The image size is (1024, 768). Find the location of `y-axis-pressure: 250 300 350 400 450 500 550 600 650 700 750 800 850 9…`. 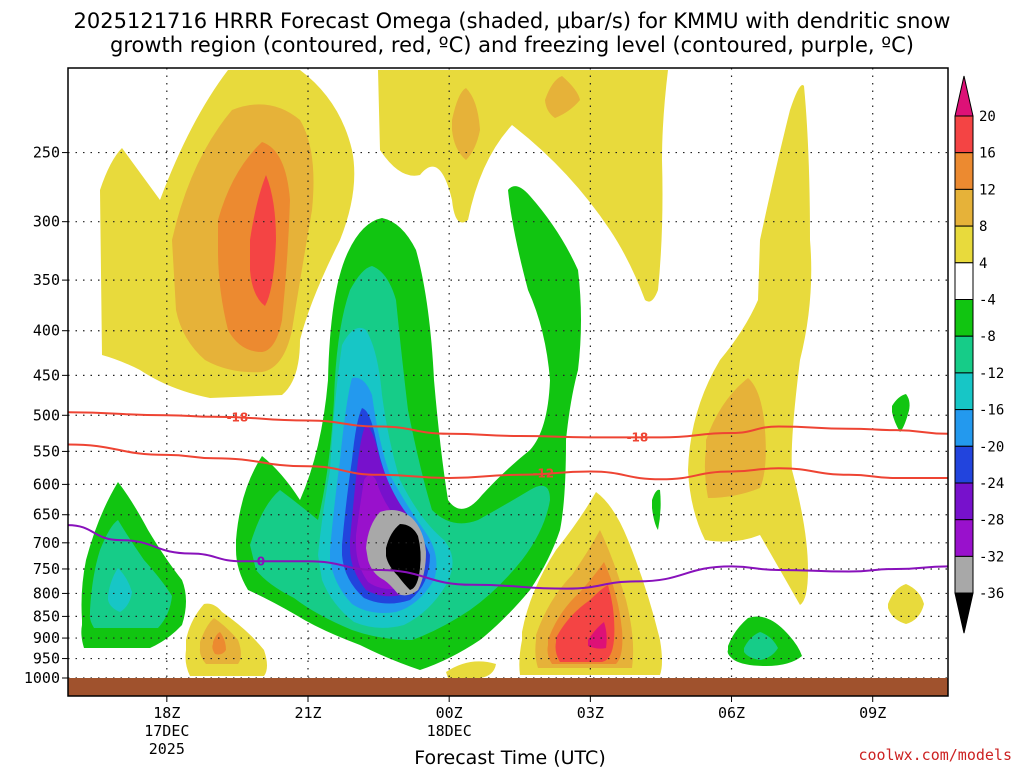

y-axis-pressure: 250 300 350 400 450 500 550 600 650 700 750 800 850 9… is located at coordinates (46, 415).